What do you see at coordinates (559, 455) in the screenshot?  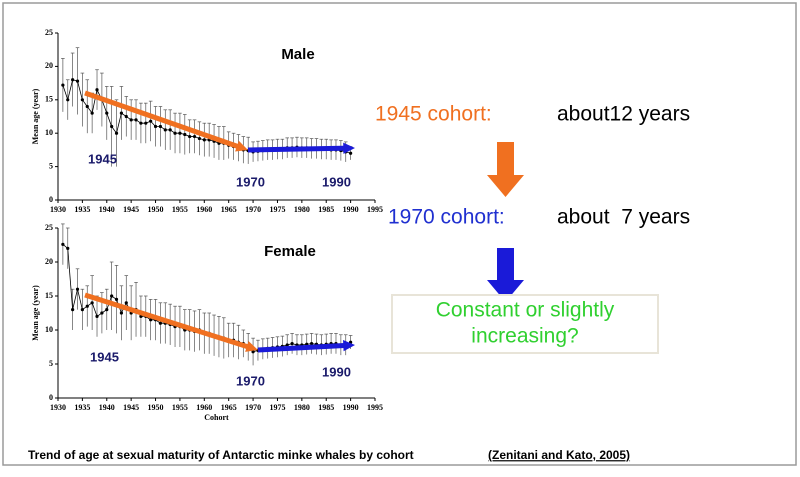 I see `caption-source: (Zenitani and Kato, 2005)` at bounding box center [559, 455].